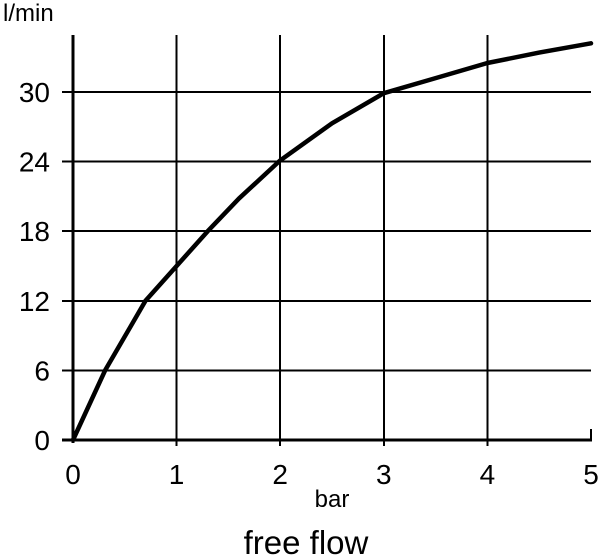 The height and width of the screenshot is (560, 600). Describe the element at coordinates (488, 474) in the screenshot. I see `x-tick-label: 4` at that location.